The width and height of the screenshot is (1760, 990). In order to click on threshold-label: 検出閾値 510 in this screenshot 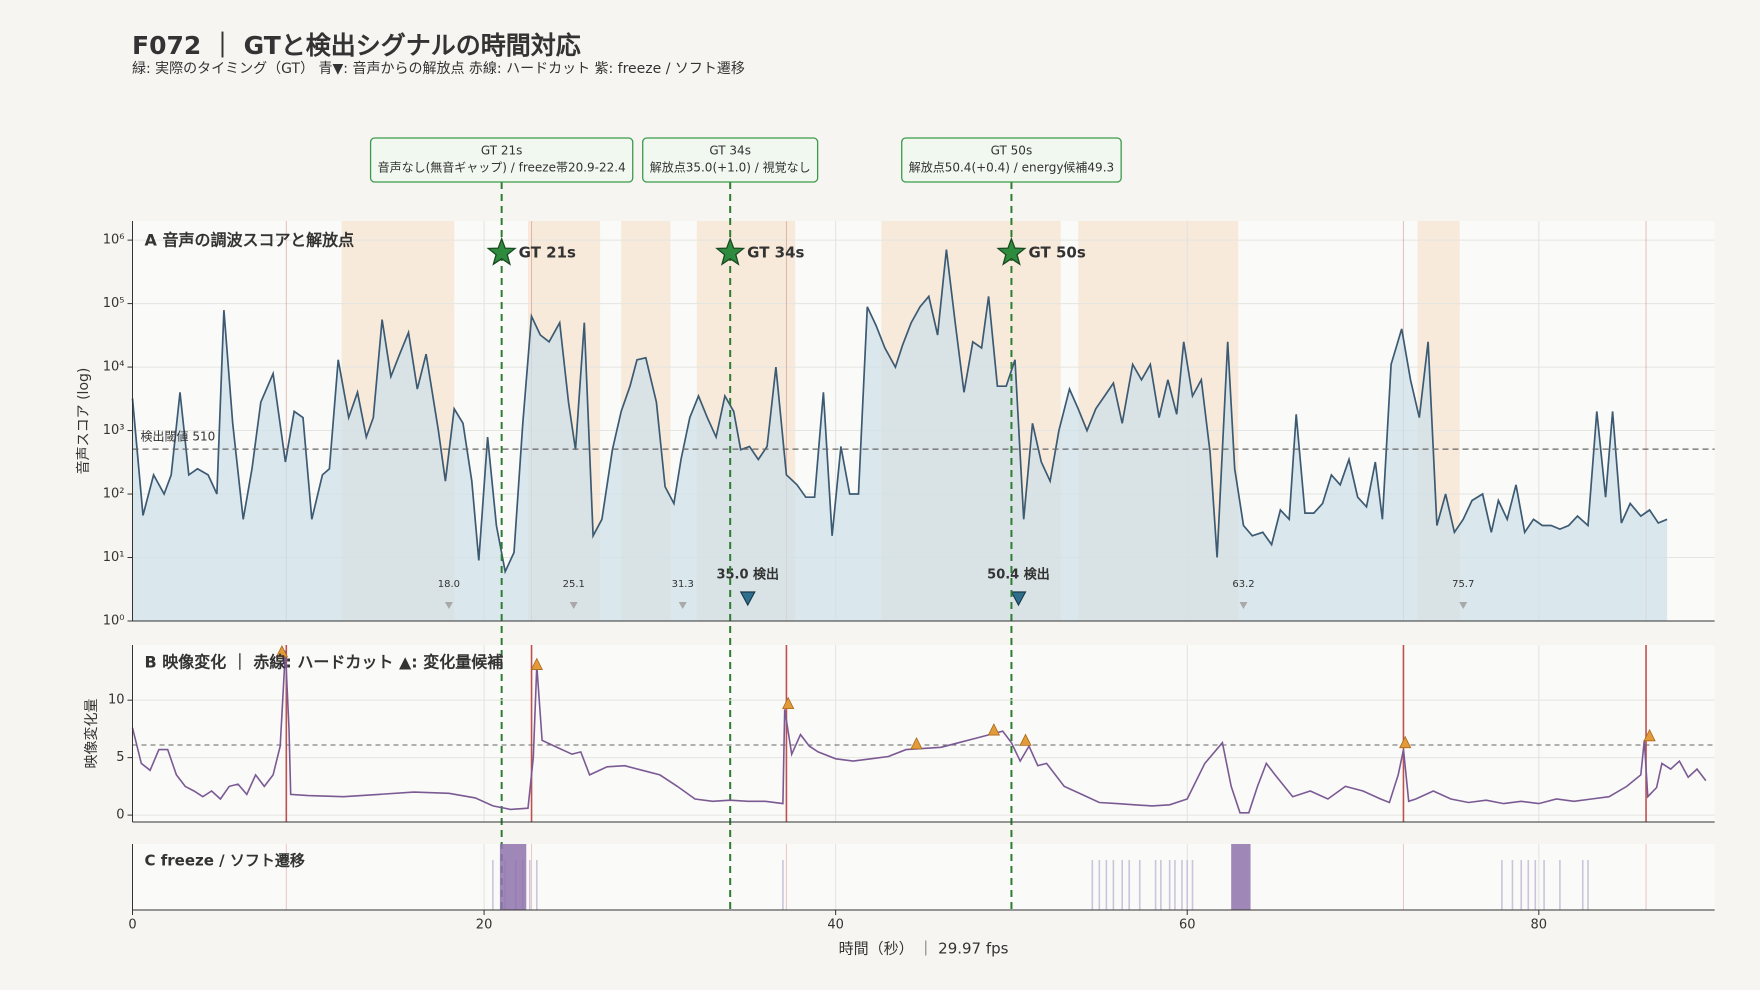, I will do `click(178, 436)`.